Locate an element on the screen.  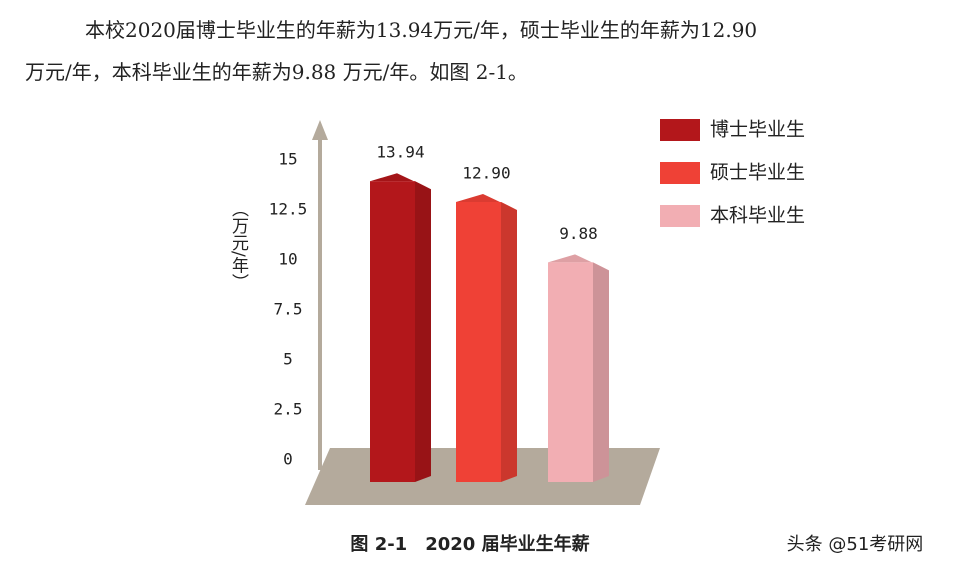
value-label: 9.88 is located at coordinates (578, 233).